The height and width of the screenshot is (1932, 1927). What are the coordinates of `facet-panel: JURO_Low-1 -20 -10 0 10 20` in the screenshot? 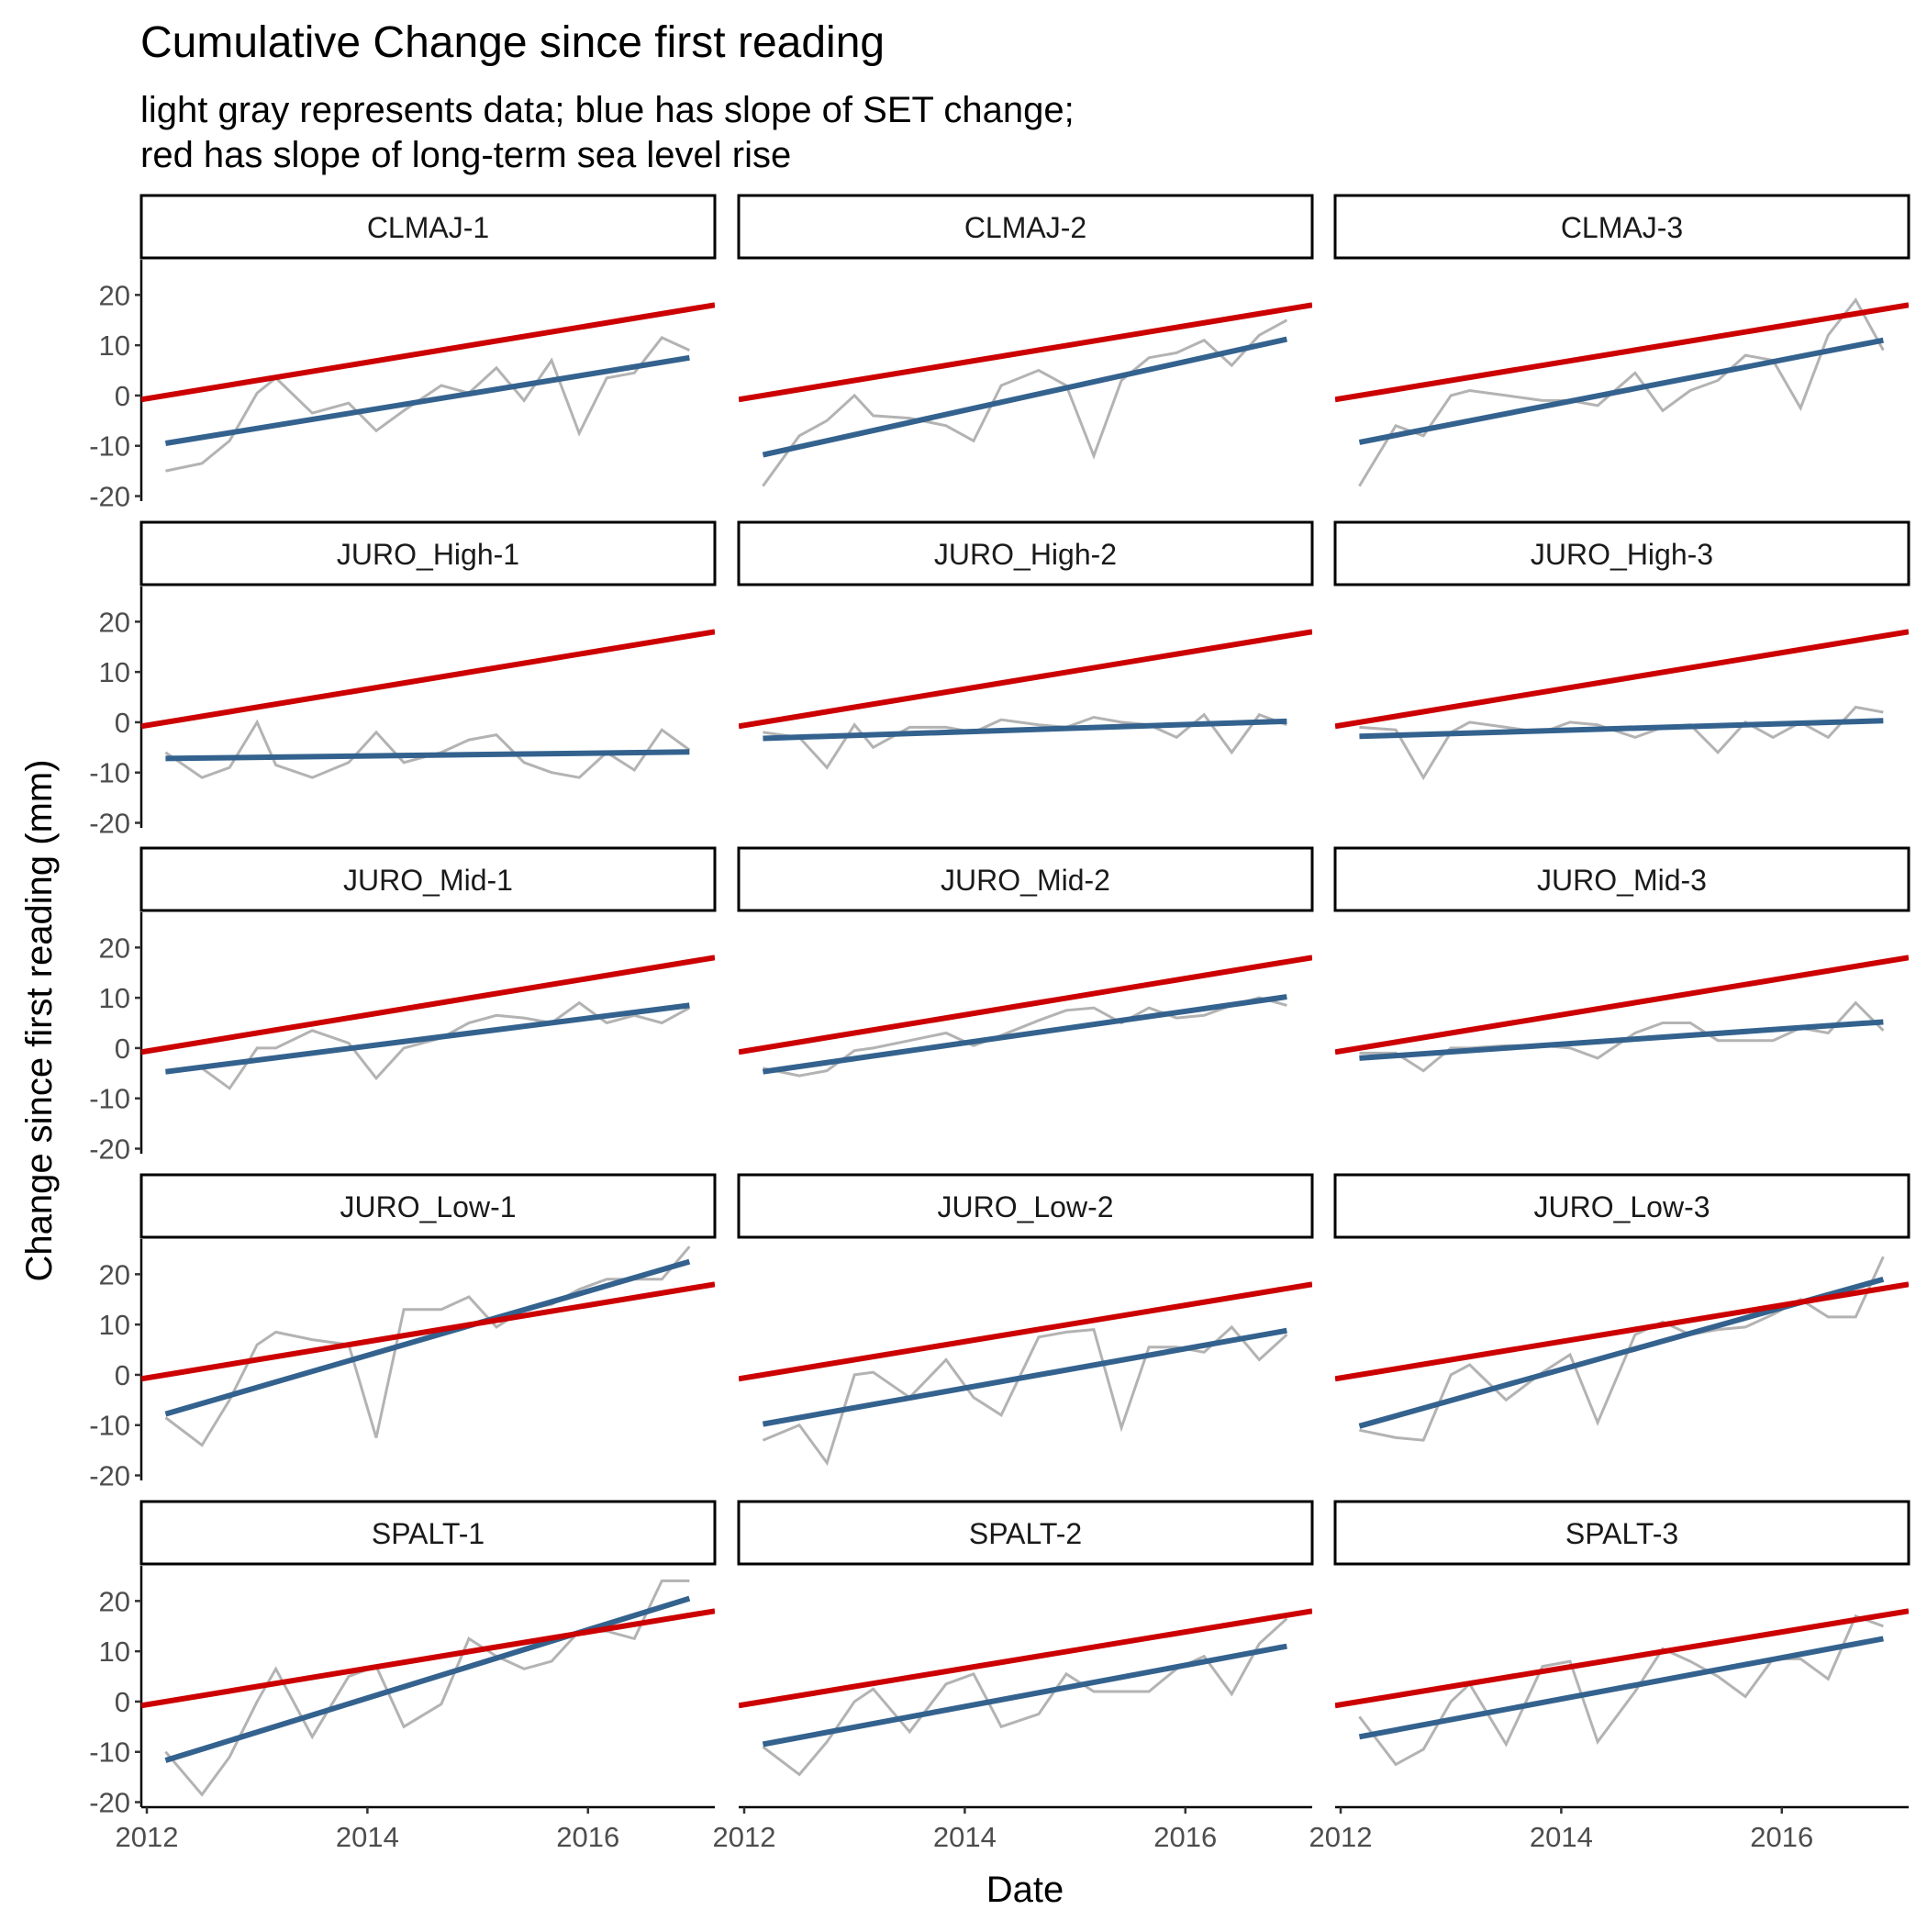 It's located at (403, 1332).